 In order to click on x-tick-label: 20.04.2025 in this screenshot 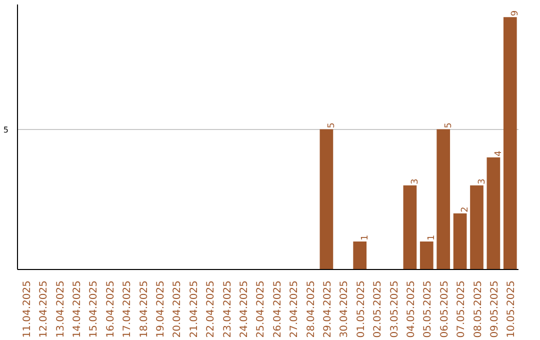, I will do `click(178, 309)`.